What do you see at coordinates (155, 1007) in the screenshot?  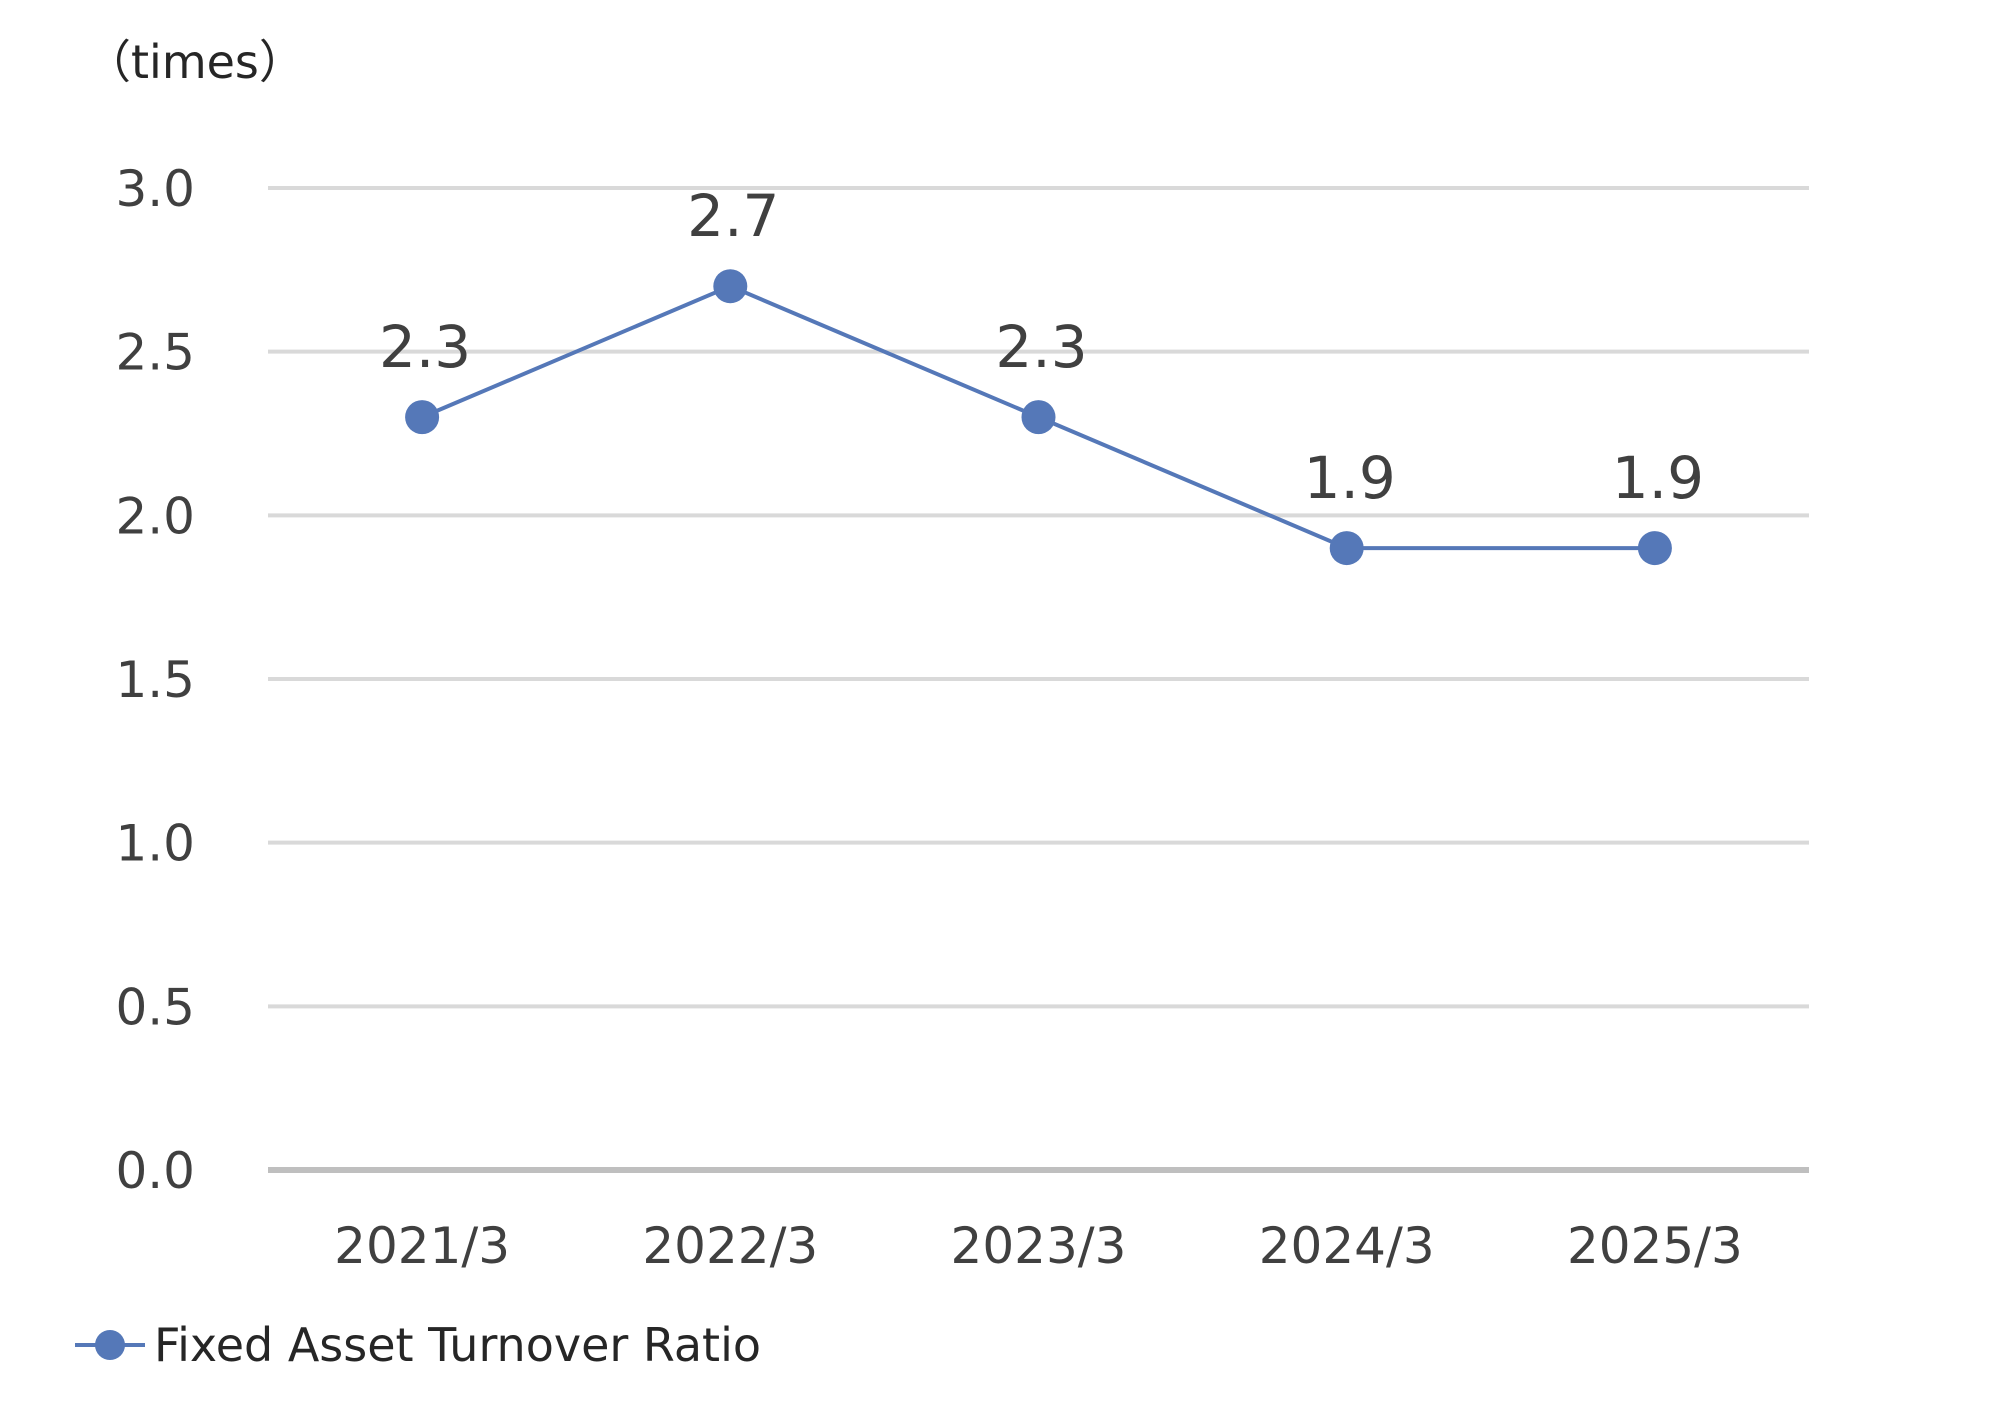 I see `y-tick-label: 0.5` at bounding box center [155, 1007].